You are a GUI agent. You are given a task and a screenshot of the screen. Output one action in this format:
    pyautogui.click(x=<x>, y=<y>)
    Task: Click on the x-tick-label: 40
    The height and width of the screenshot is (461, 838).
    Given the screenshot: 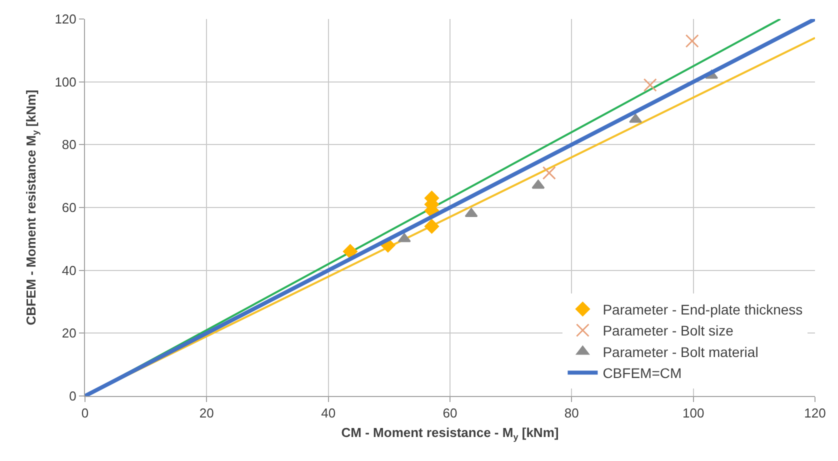 What is the action you would take?
    pyautogui.click(x=328, y=413)
    